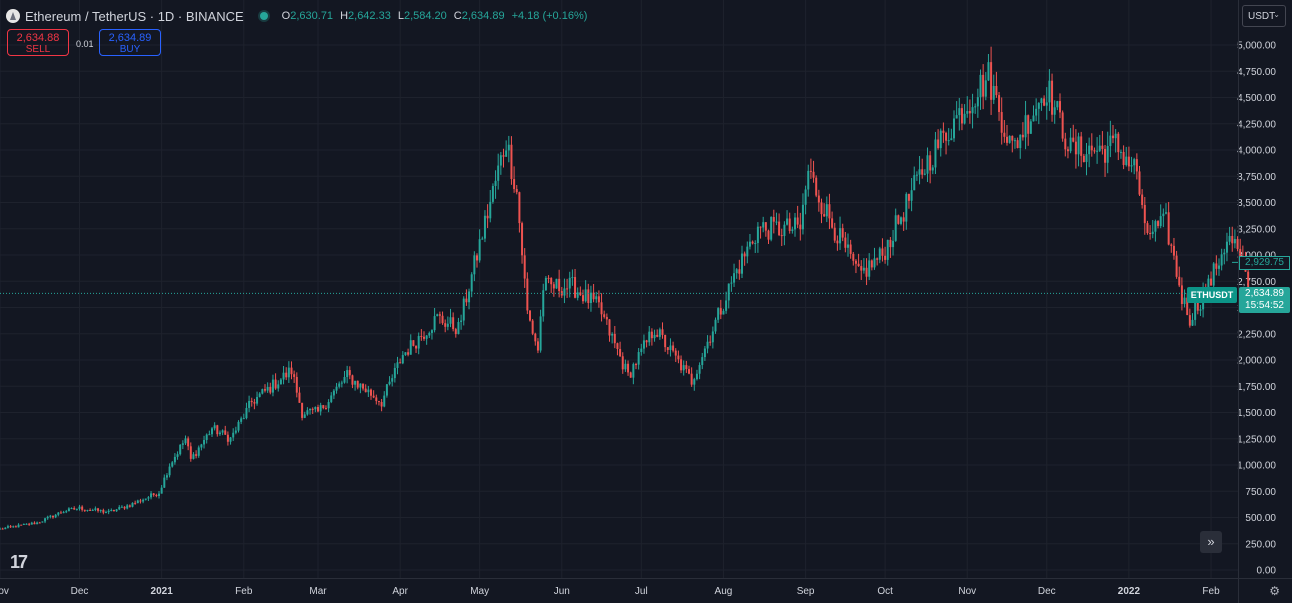 Image resolution: width=1292 pixels, height=603 pixels. What do you see at coordinates (1211, 542) in the screenshot?
I see `scroll-to-realtime-button: »` at bounding box center [1211, 542].